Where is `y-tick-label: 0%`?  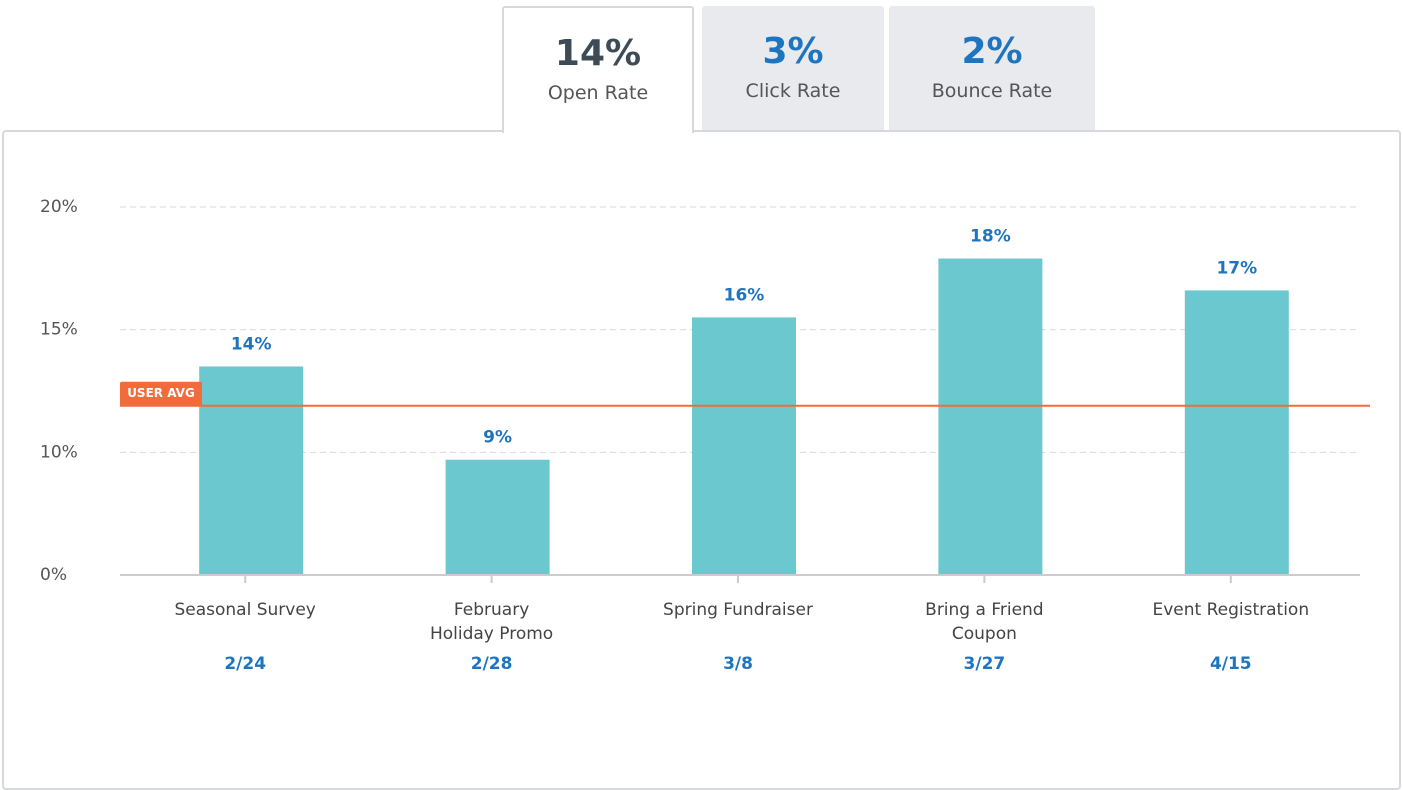
y-tick-label: 0% is located at coordinates (53, 575).